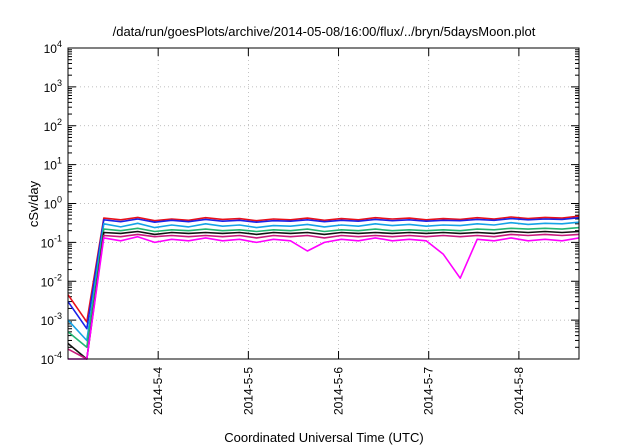 This screenshot has width=640, height=448. I want to click on y-tick-label: 10¹, so click(53, 164).